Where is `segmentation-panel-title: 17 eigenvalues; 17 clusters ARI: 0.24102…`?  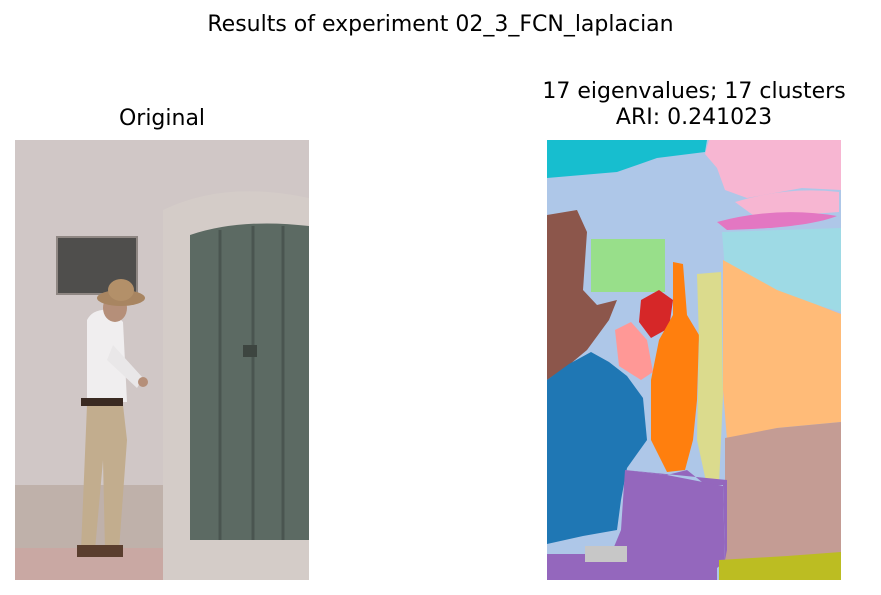 segmentation-panel-title: 17 eigenvalues; 17 clusters ARI: 0.24102… is located at coordinates (690, 105).